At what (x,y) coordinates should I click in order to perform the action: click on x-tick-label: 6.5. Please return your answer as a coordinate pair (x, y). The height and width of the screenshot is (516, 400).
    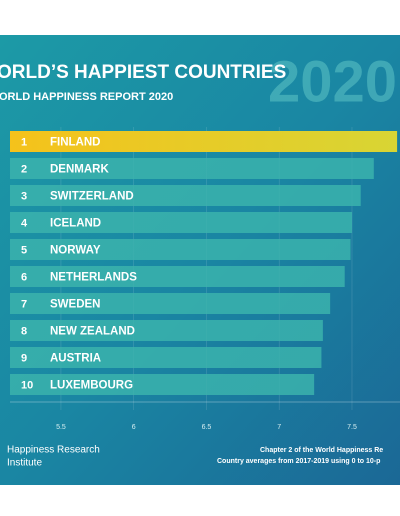
    Looking at the image, I should click on (207, 427).